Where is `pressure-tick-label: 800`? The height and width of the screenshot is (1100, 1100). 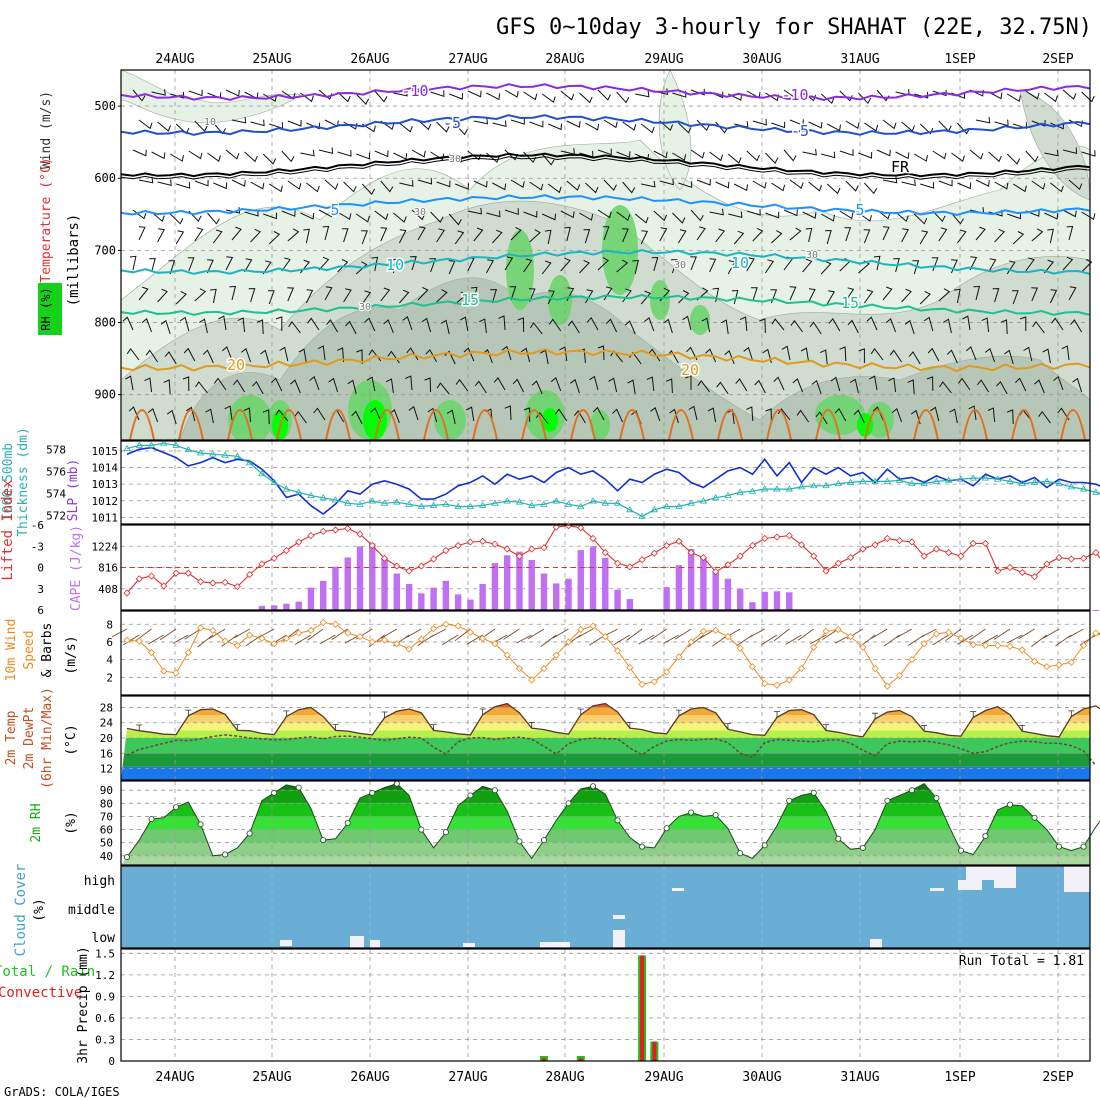
pressure-tick-label: 800 is located at coordinates (105, 323).